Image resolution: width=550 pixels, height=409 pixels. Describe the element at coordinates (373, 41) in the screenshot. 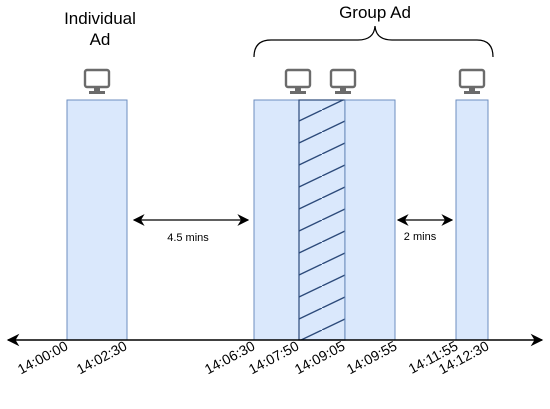

I see `group-ad-brace` at that location.